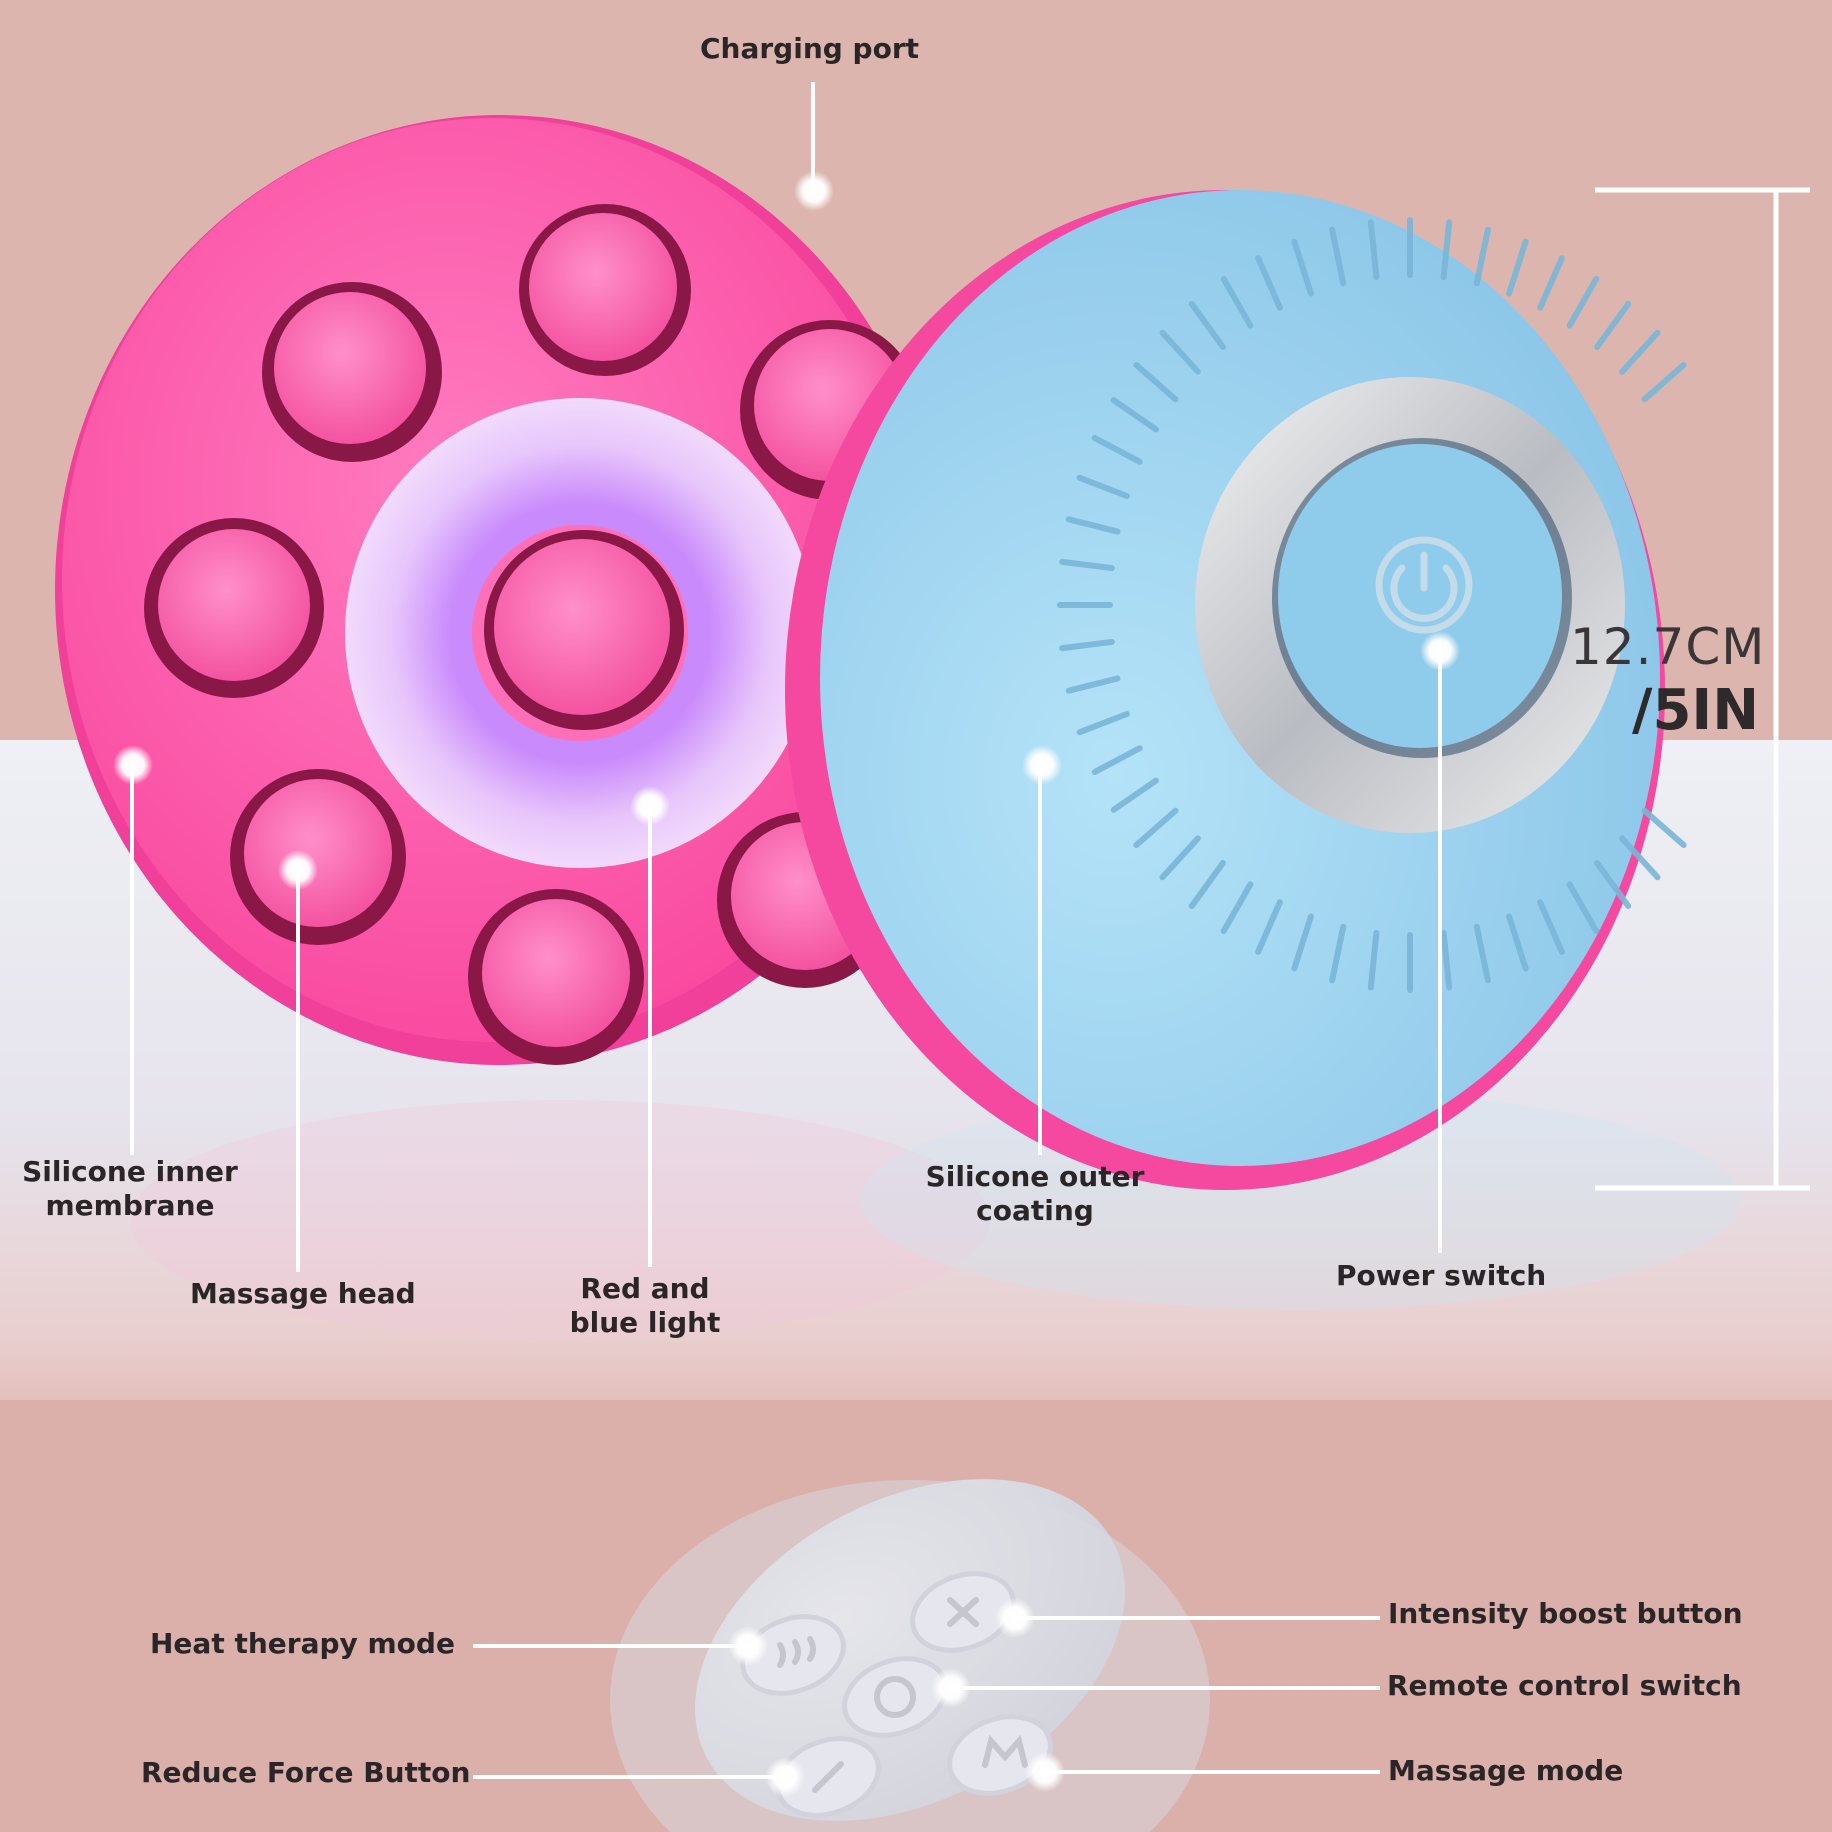  I want to click on remote-control, so click(910, 1655).